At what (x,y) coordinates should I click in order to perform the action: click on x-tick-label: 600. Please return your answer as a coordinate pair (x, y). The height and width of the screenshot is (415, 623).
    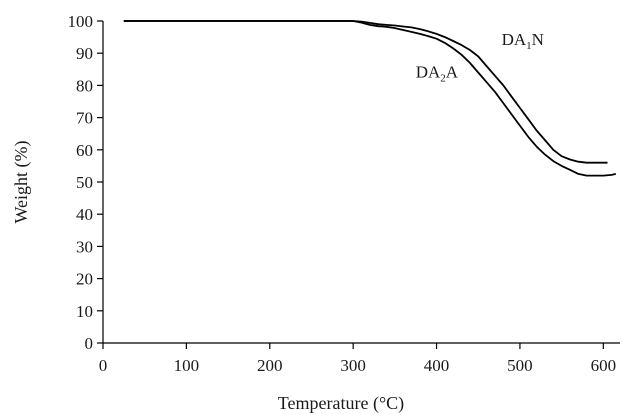
    Looking at the image, I should click on (604, 365).